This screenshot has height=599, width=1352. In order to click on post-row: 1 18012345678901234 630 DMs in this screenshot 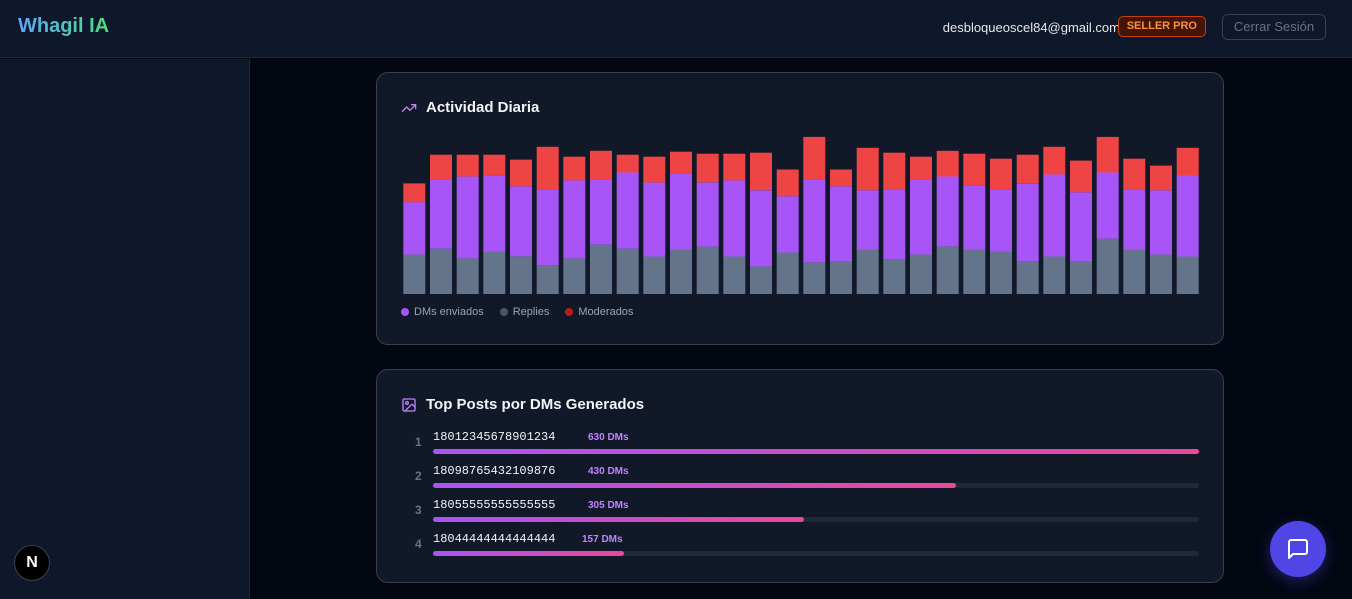, I will do `click(800, 445)`.